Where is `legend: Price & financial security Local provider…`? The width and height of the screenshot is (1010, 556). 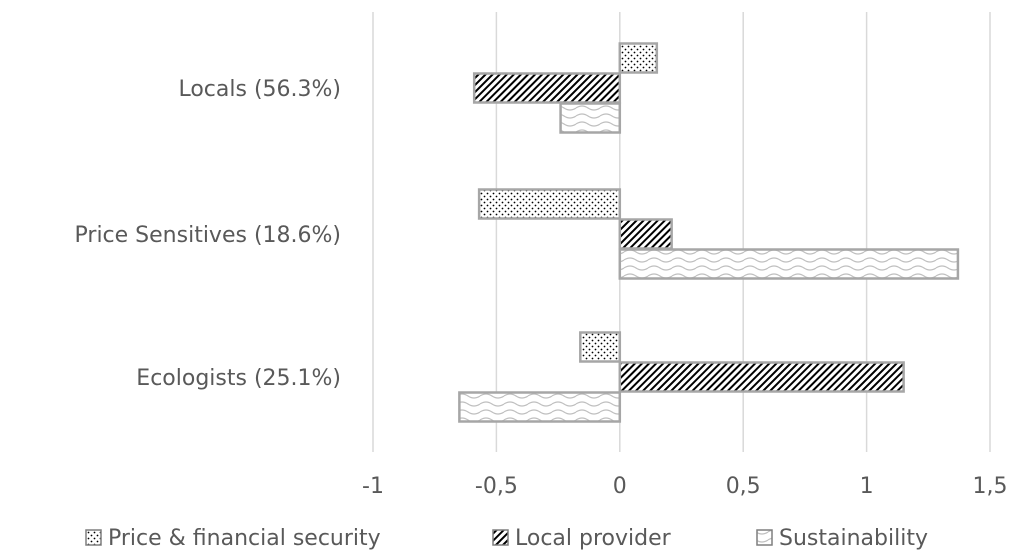 legend: Price & financial security Local provider… is located at coordinates (506, 538).